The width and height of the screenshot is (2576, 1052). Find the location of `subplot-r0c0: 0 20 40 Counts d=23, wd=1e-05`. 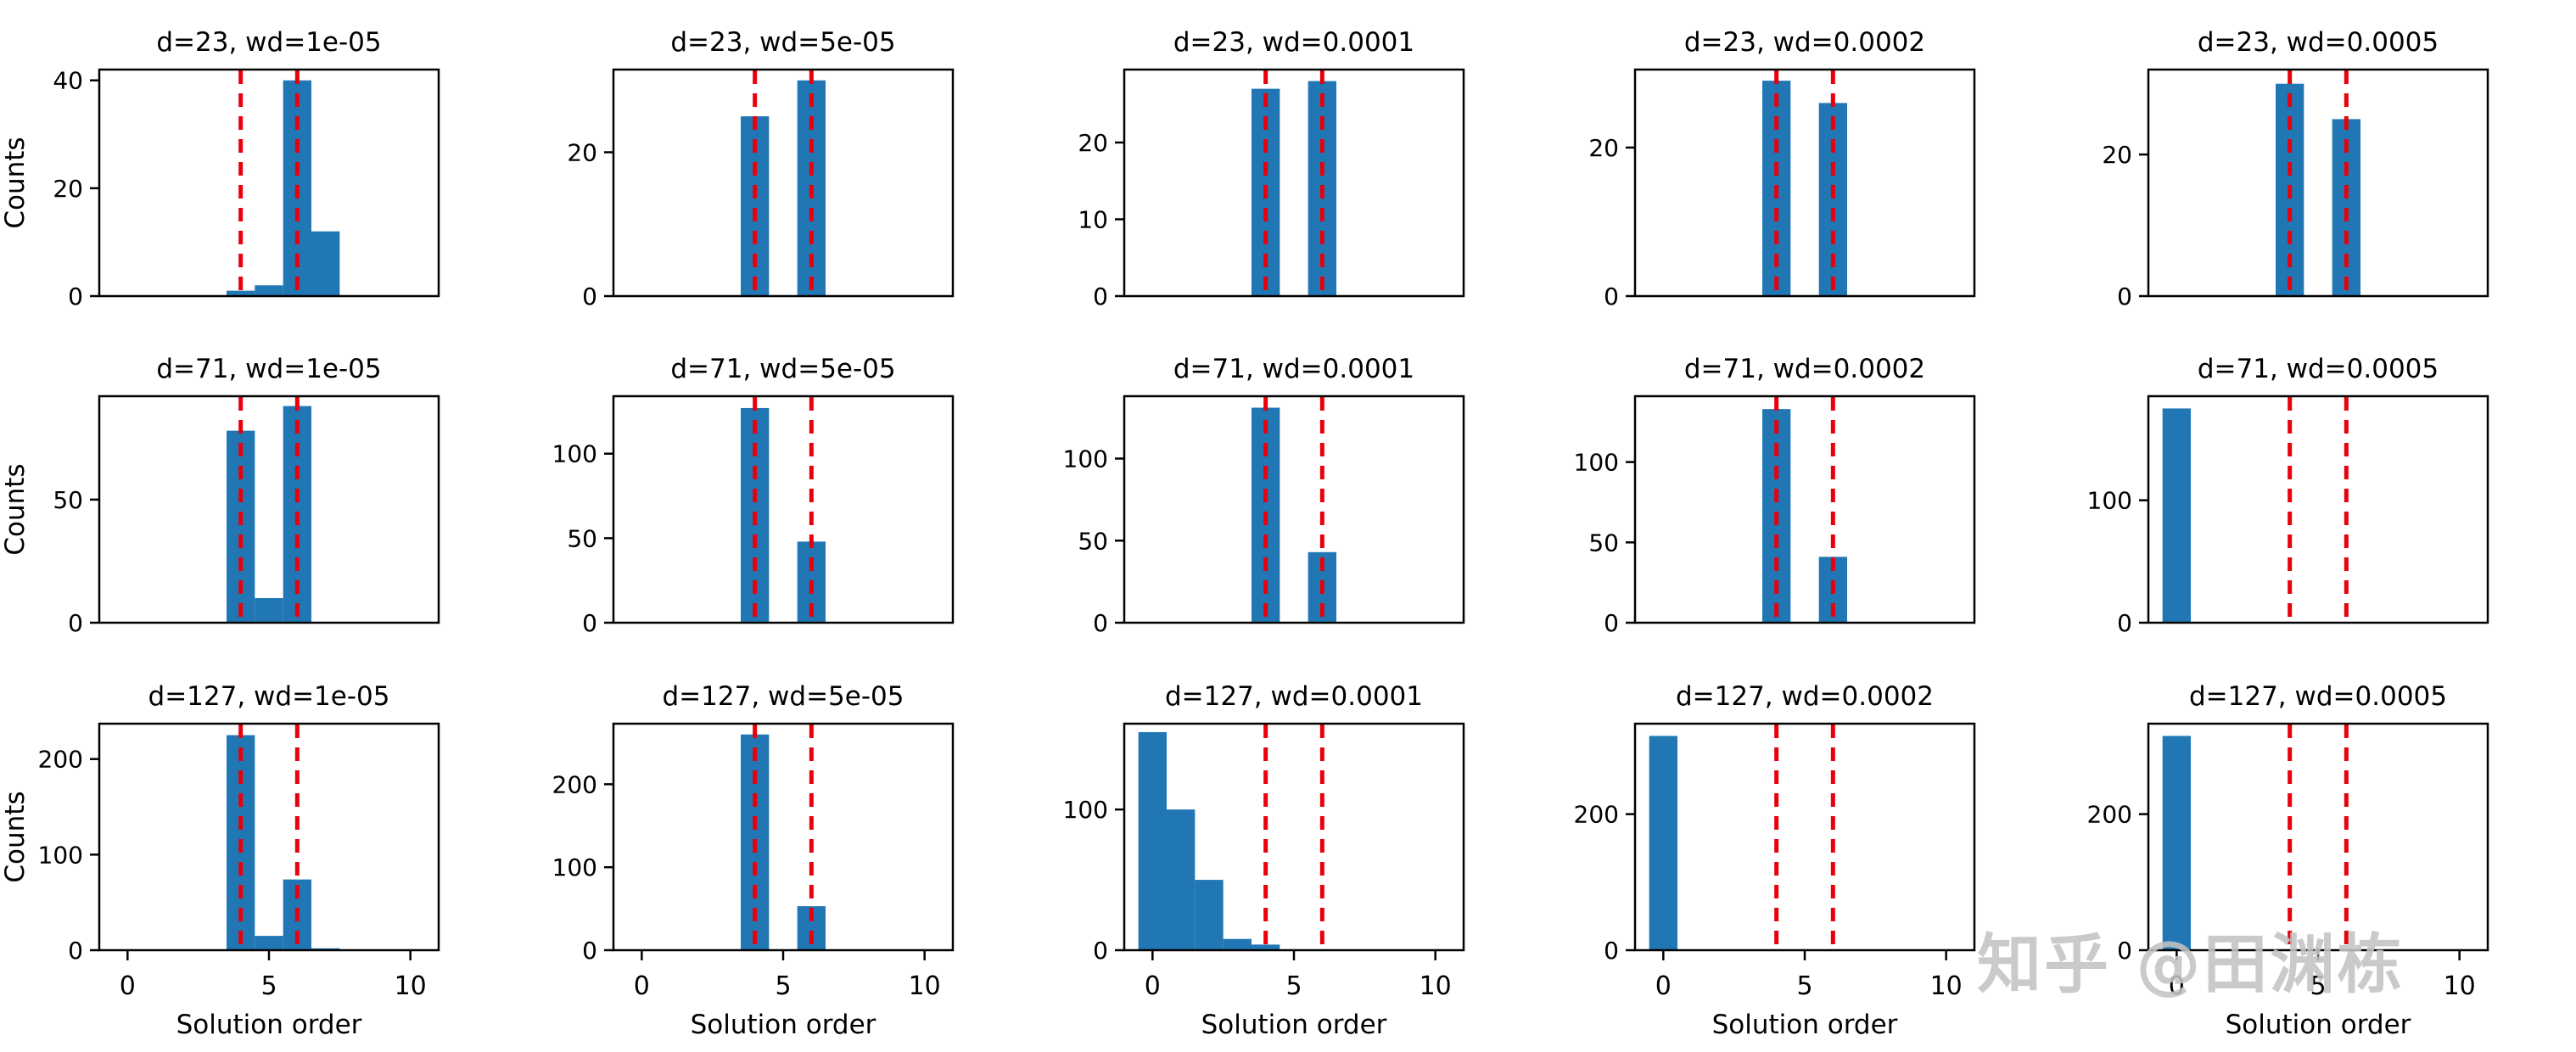

subplot-r0c0: 0 20 40 Counts d=23, wd=1e-05 is located at coordinates (220, 169).